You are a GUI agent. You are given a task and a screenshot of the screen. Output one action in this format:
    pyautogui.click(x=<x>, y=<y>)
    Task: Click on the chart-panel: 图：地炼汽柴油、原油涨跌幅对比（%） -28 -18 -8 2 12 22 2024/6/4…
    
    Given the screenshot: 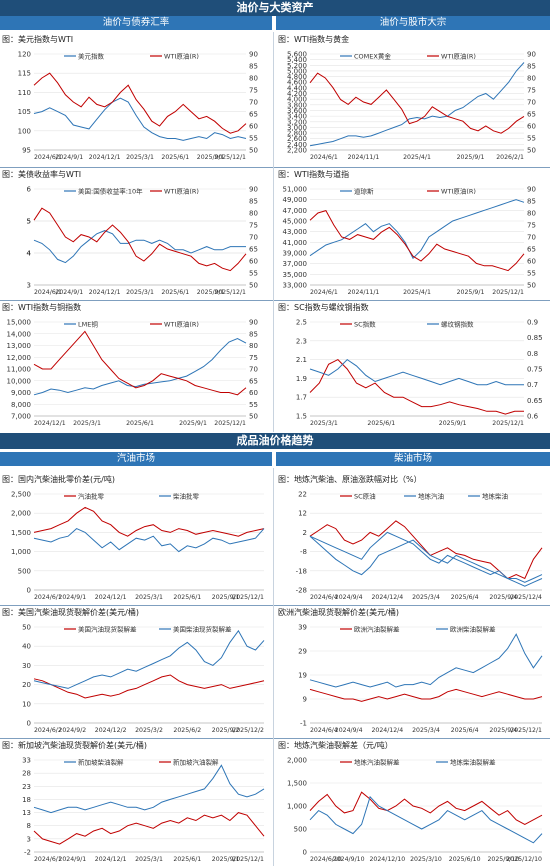 What is the action you would take?
    pyautogui.click(x=413, y=539)
    